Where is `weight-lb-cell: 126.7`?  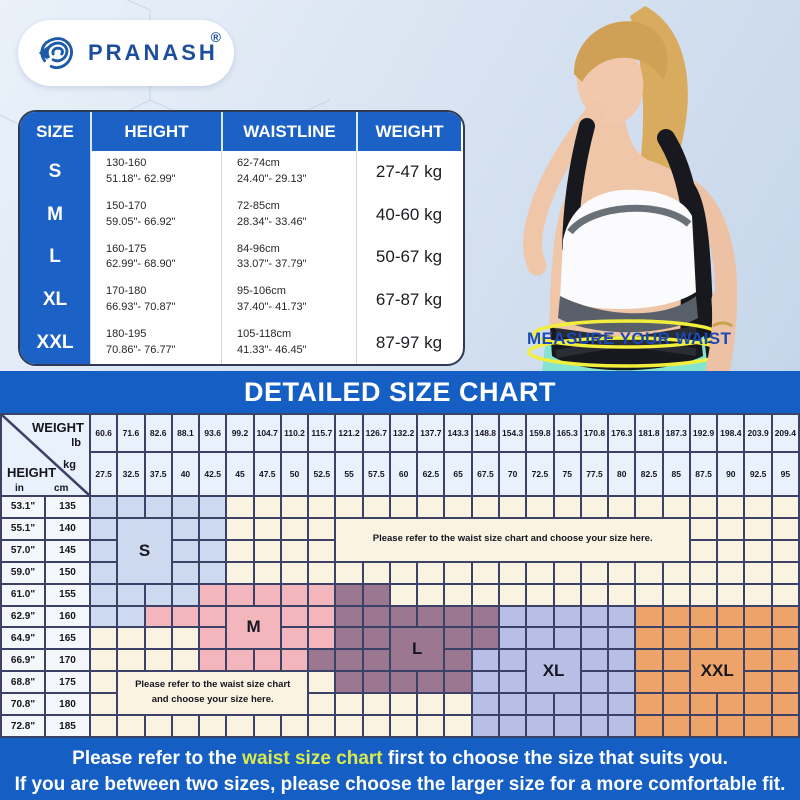 weight-lb-cell: 126.7 is located at coordinates (376, 433).